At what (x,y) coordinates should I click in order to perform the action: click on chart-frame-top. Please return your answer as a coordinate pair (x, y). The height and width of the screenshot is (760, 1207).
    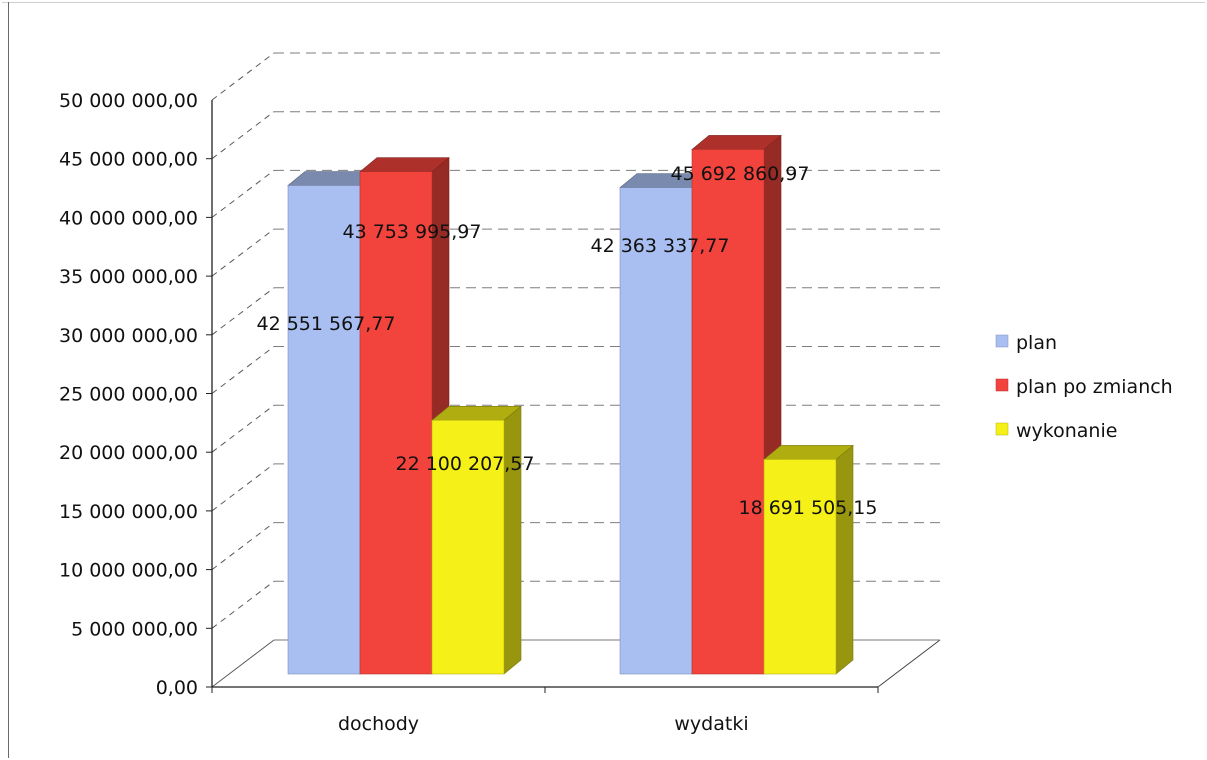
    Looking at the image, I should click on (603, 2).